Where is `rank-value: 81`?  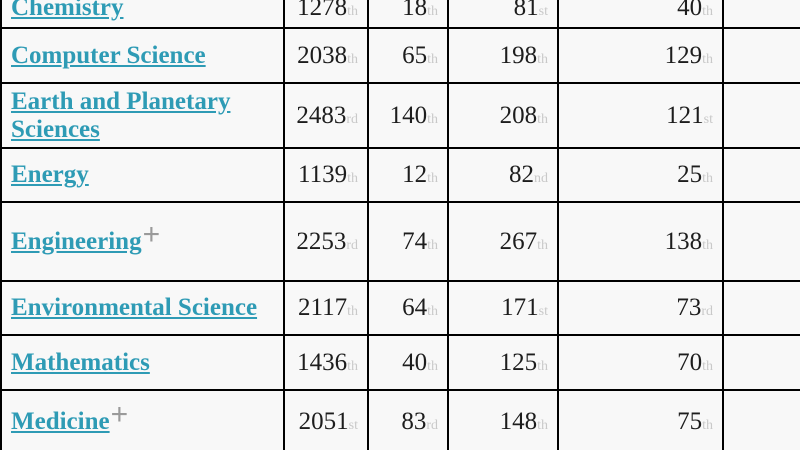 rank-value: 81 is located at coordinates (526, 10).